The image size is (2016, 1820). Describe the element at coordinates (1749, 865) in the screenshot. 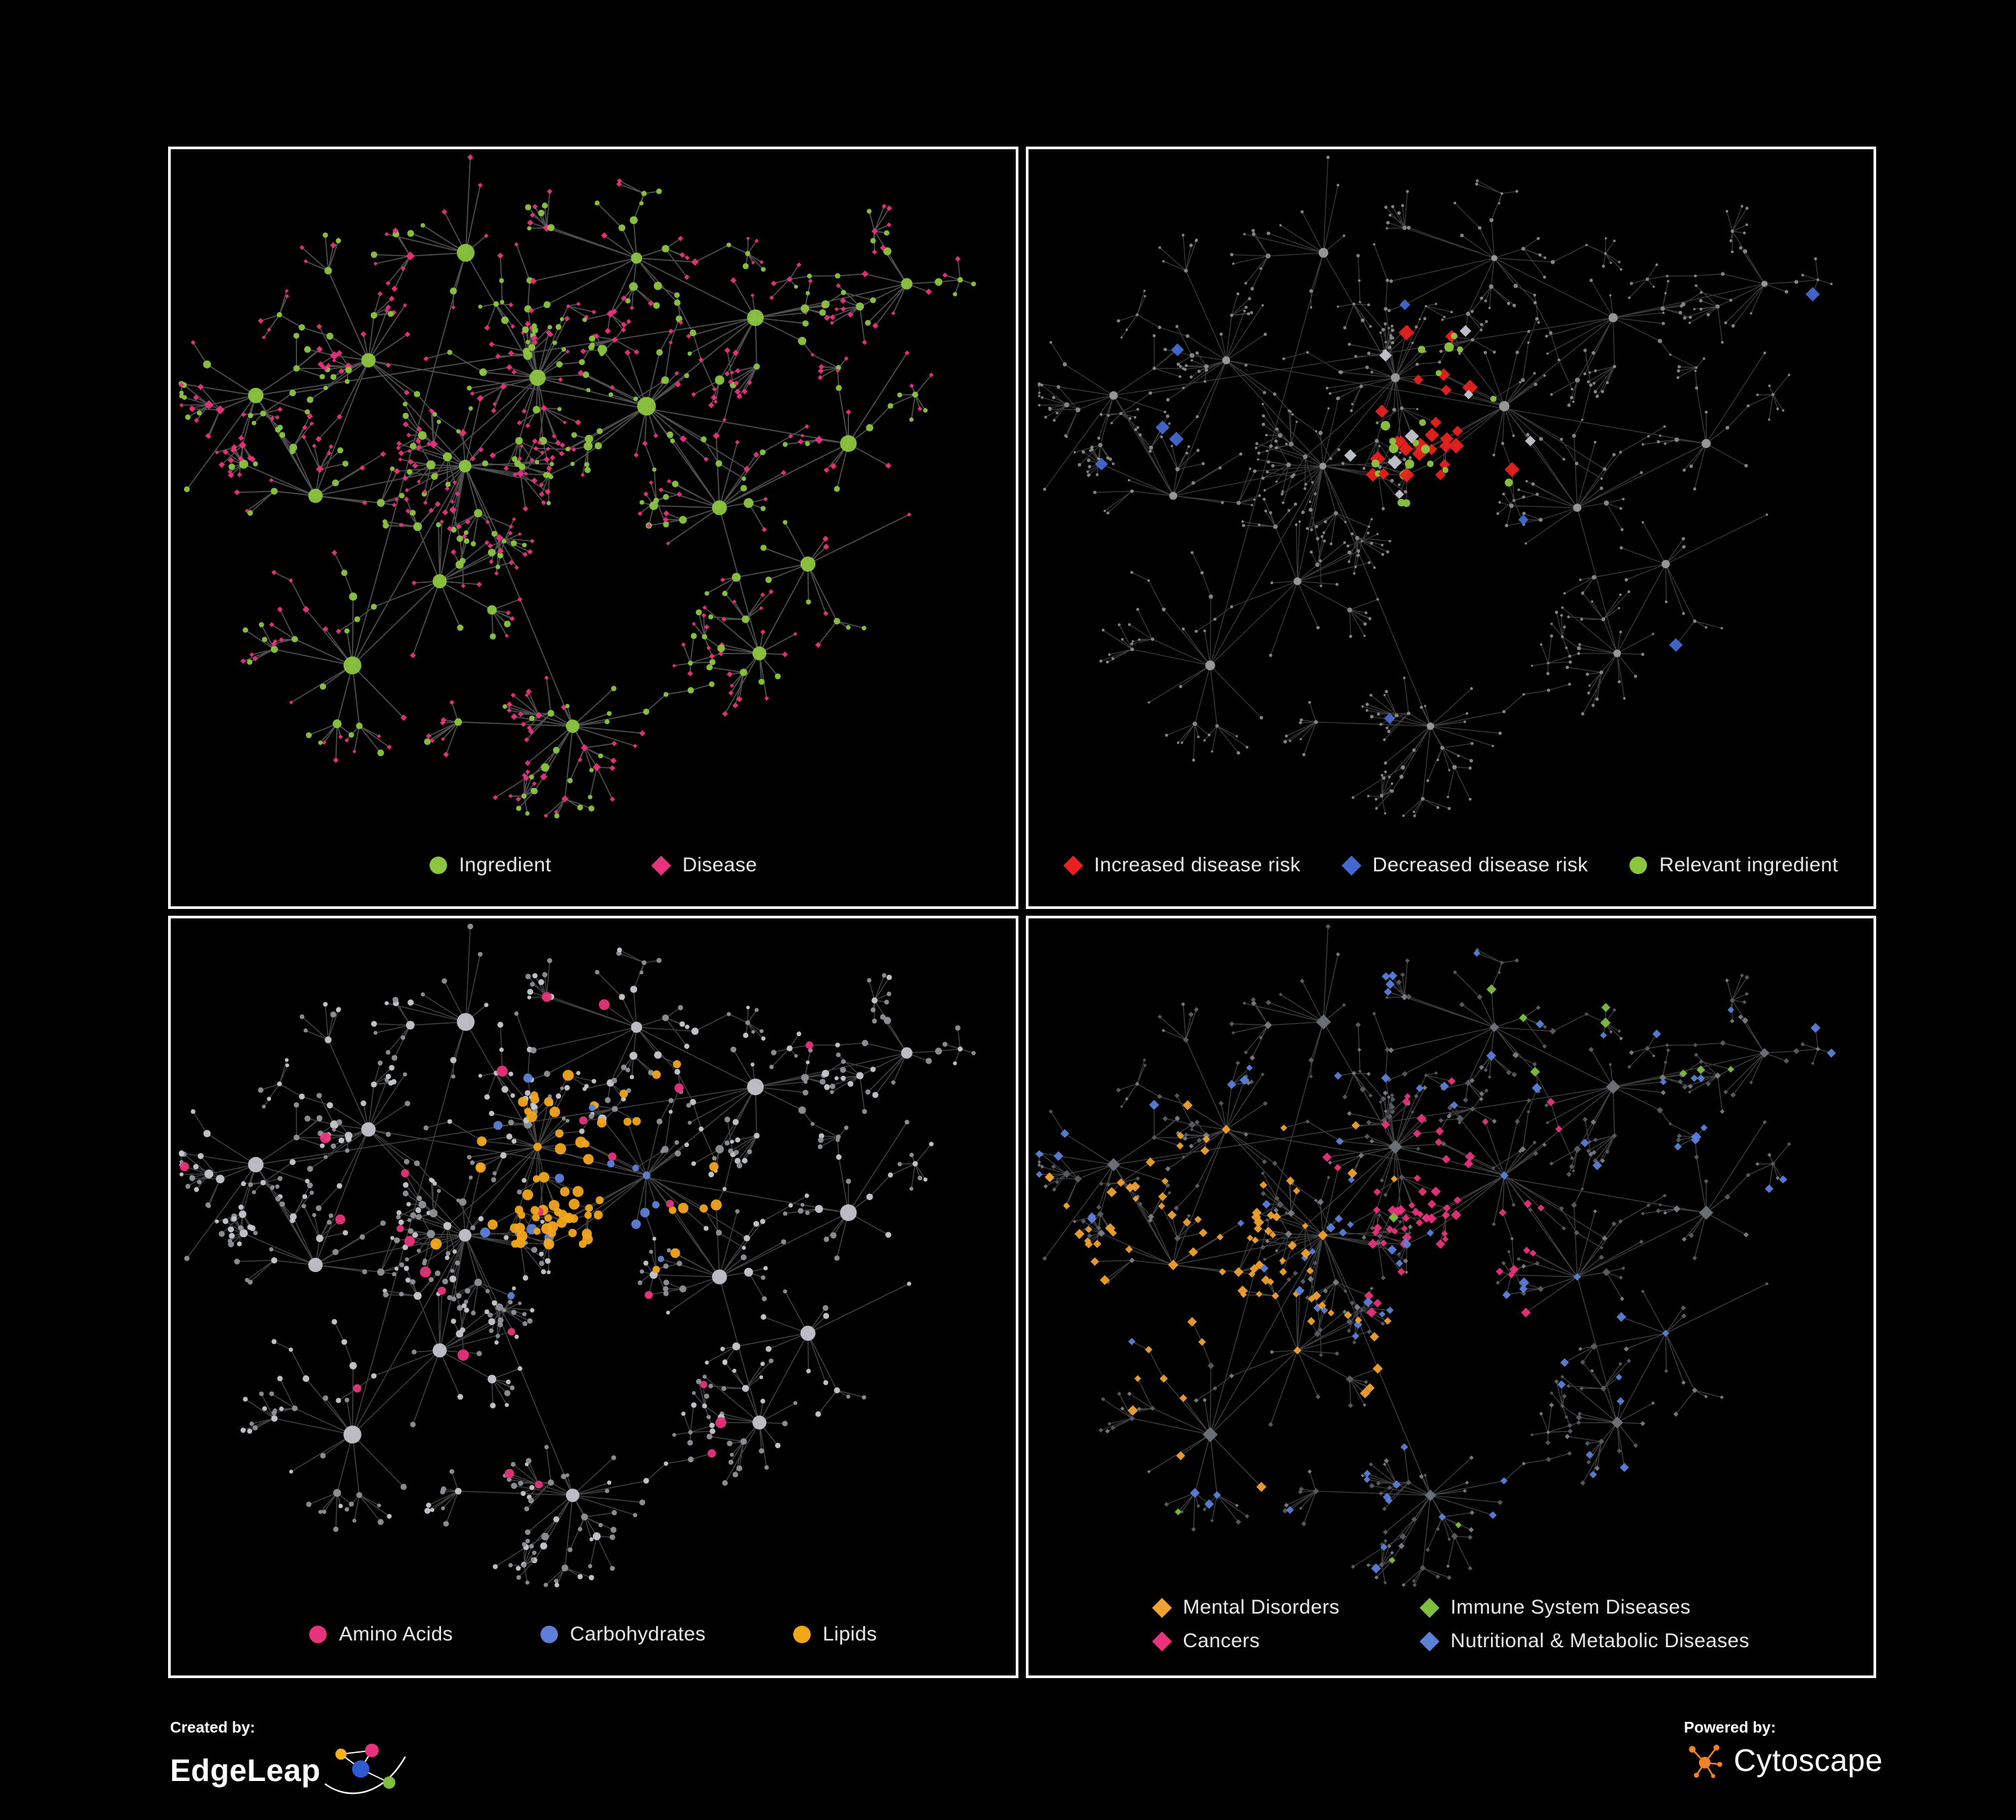

I see `legend-label: Relevant ingredient` at that location.